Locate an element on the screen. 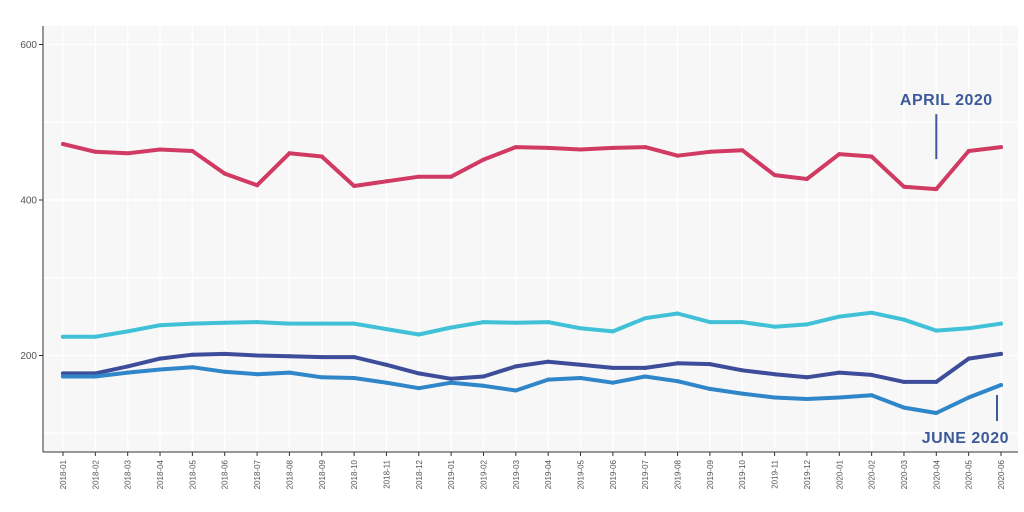 The image size is (1024, 512). x-tick-label-2019-11: 2019-11 is located at coordinates (775, 473).